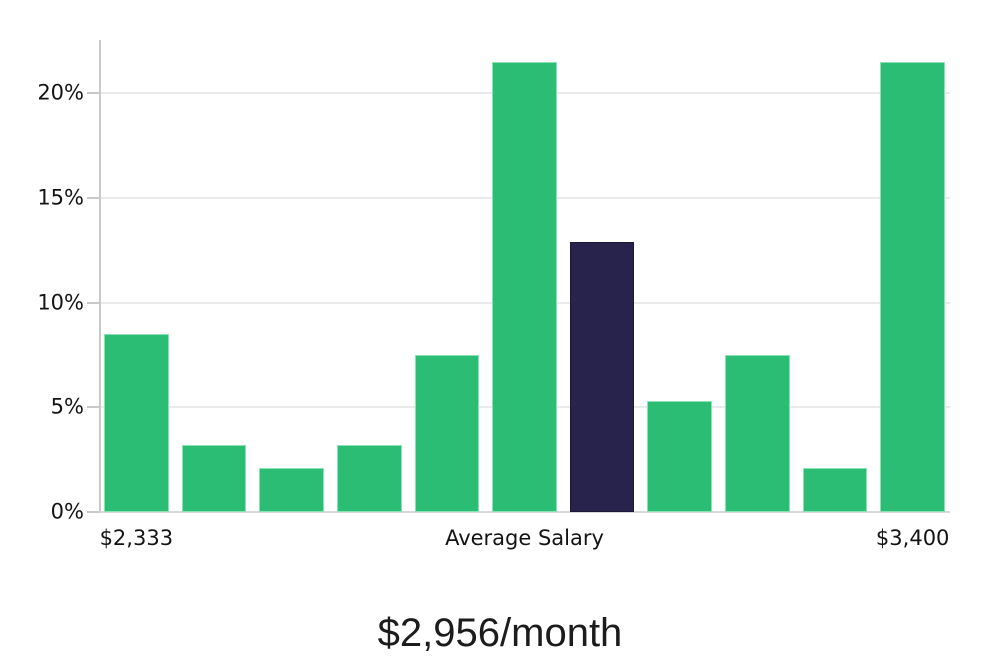  Describe the element at coordinates (60, 92) in the screenshot. I see `y-tick-label: 20%` at that location.